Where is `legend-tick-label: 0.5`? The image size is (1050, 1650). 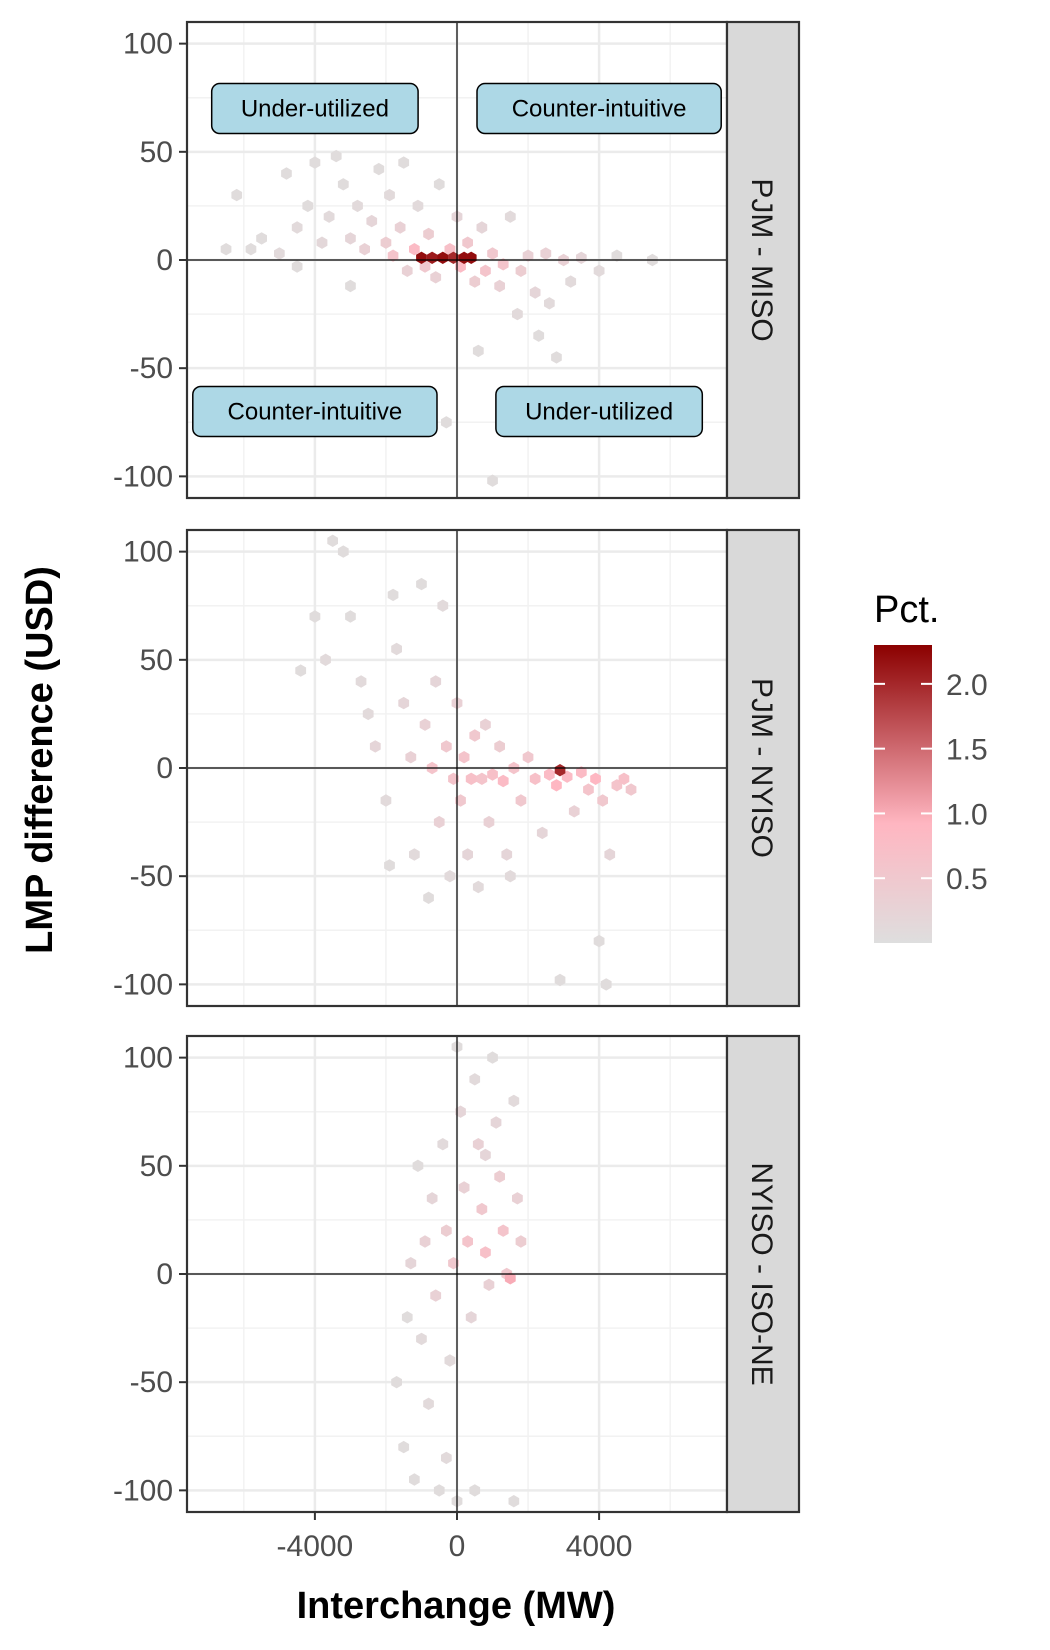
legend-tick-label: 0.5 is located at coordinates (967, 879).